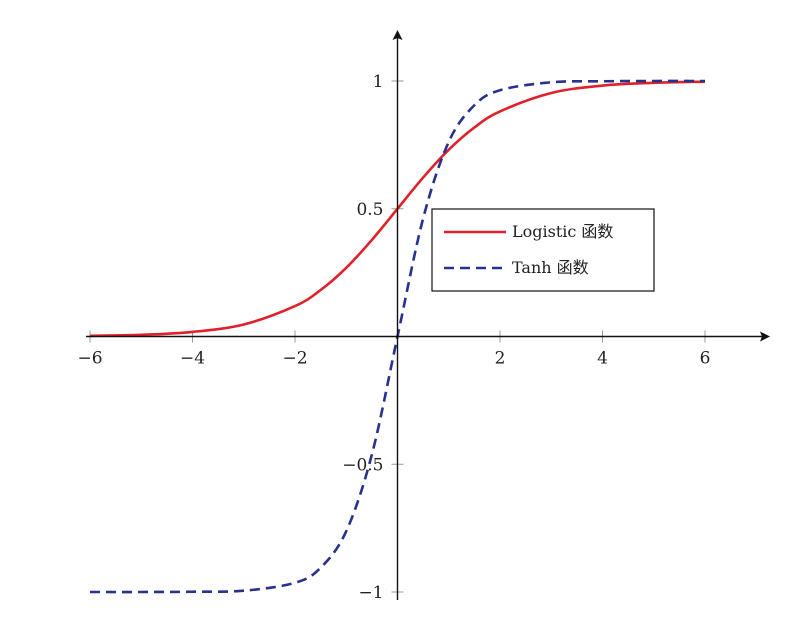 This screenshot has height=624, width=809. What do you see at coordinates (705, 359) in the screenshot?
I see `x-tick-label: 6` at bounding box center [705, 359].